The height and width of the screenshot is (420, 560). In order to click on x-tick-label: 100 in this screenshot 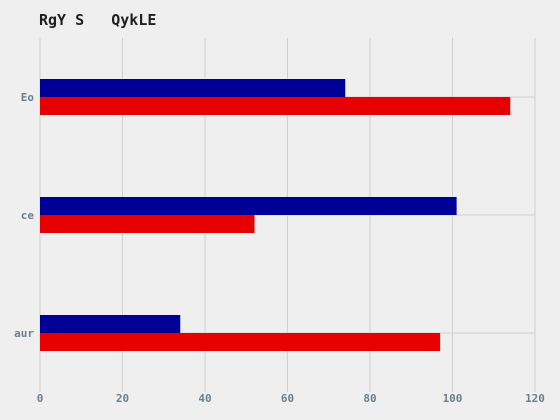, I will do `click(453, 398)`.